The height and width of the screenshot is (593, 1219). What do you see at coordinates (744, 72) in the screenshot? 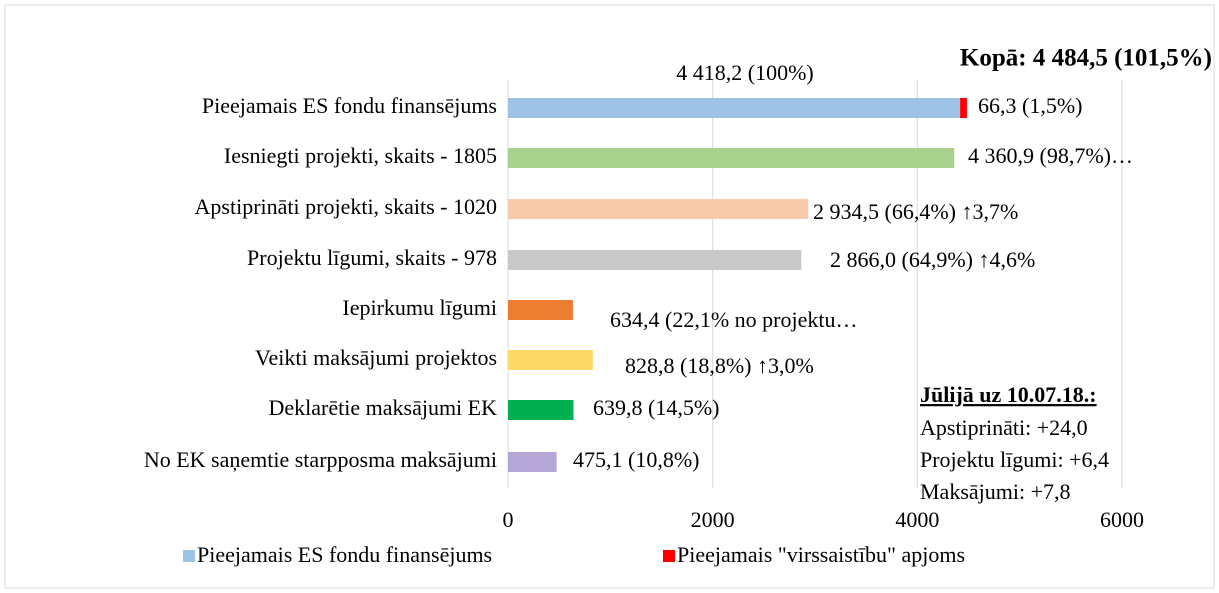
I see `data-label: 4 418,2 (100%)` at bounding box center [744, 72].